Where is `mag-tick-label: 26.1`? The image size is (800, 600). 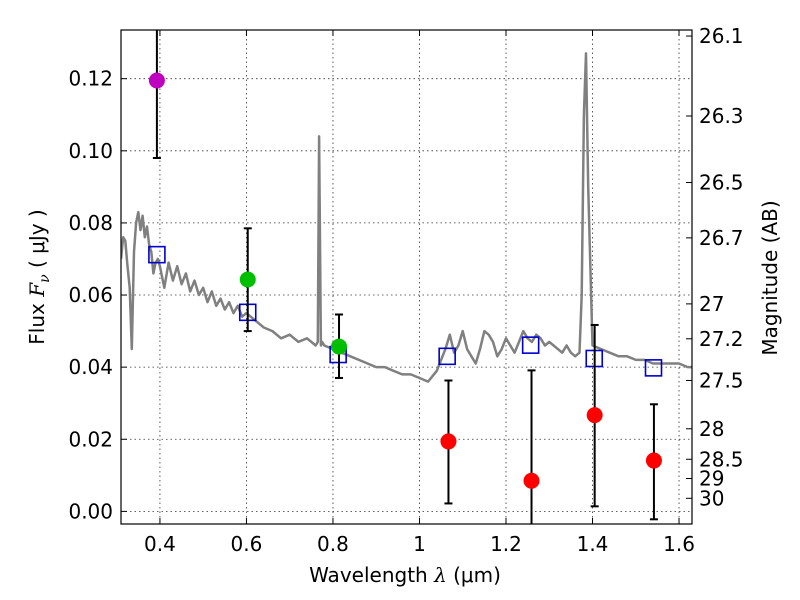 mag-tick-label: 26.1 is located at coordinates (721, 36).